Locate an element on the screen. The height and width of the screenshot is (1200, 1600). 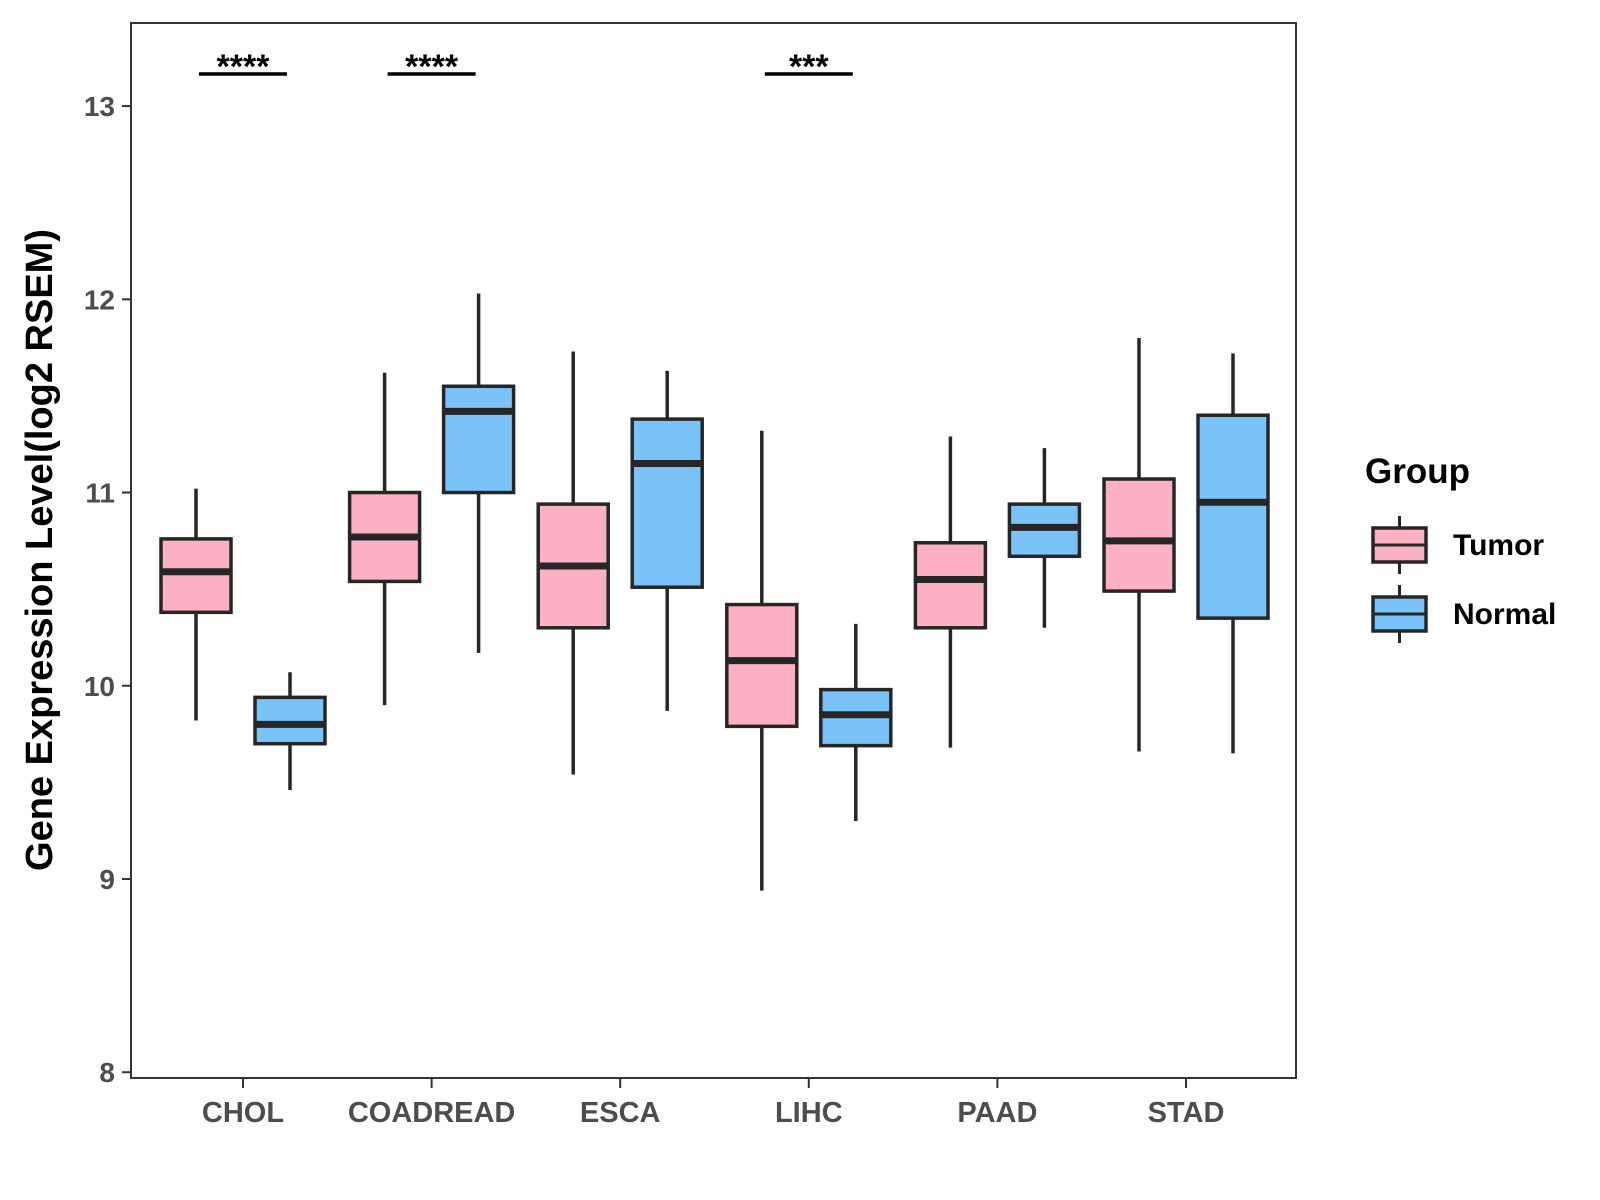
legend-label-normal: Normal is located at coordinates (1504, 614).